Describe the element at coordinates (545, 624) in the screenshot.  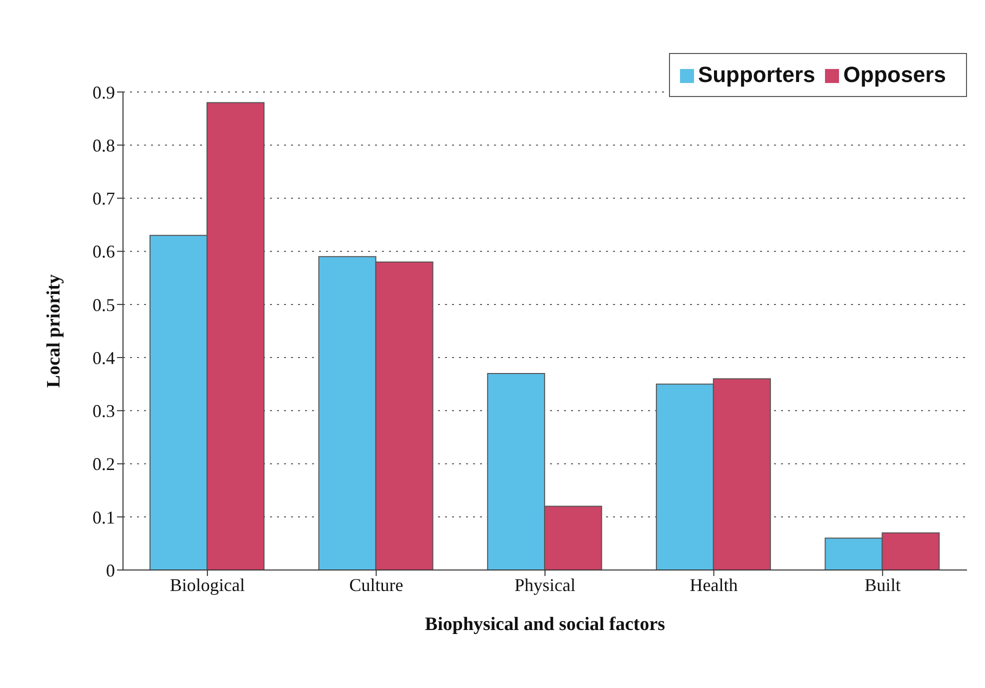
I see `x-axis-title: Biophysical and social factors` at that location.